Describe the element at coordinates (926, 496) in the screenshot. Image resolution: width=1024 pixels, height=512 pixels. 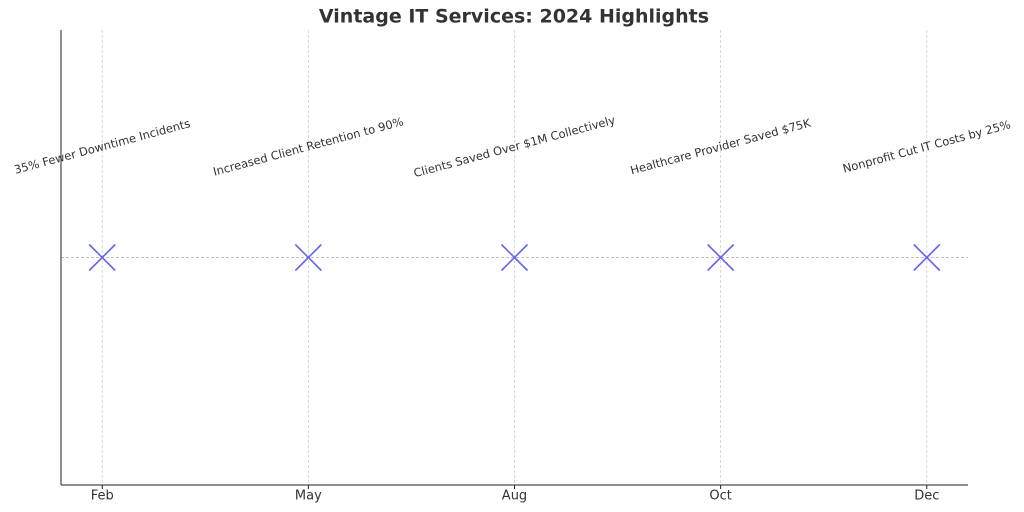
I see `x-tick-label: Dec` at that location.